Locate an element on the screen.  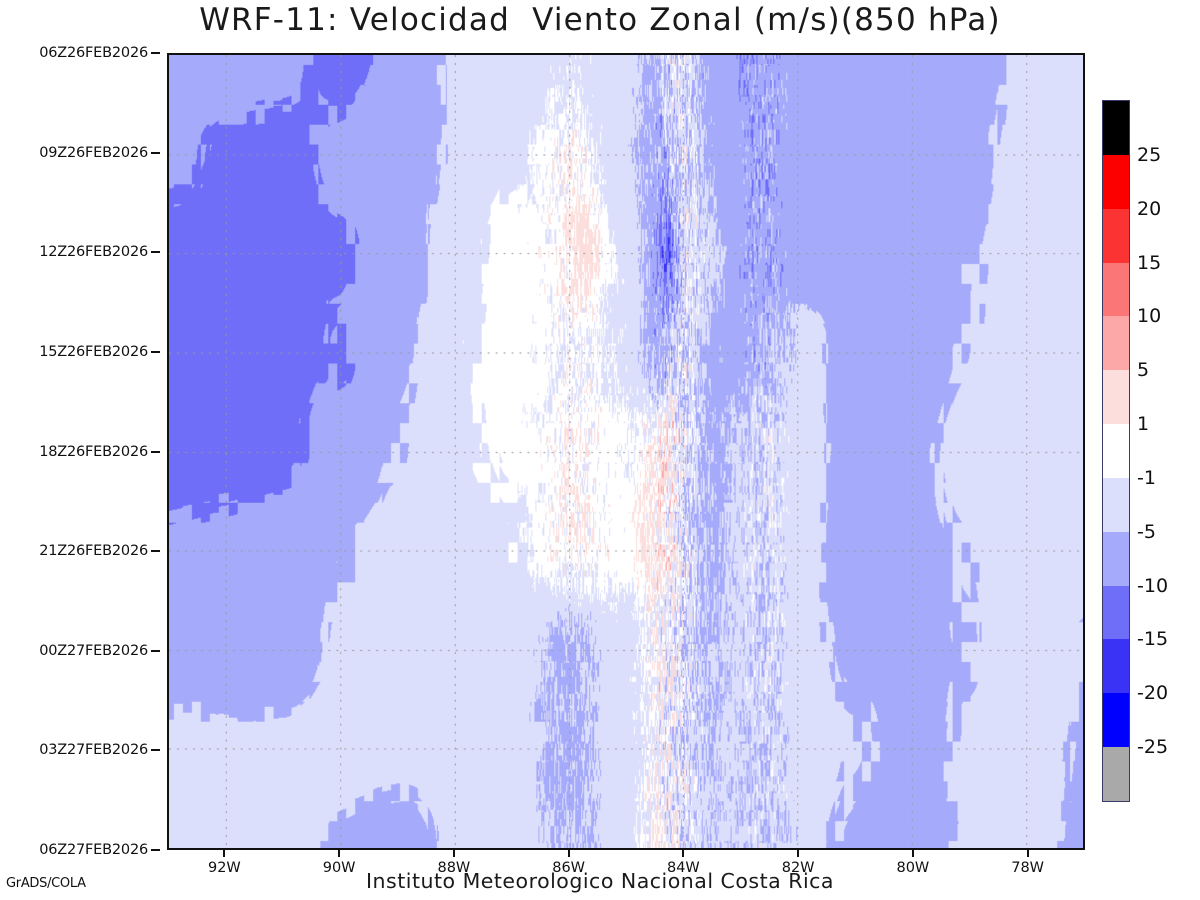
colorbar-label: 25 is located at coordinates (1149, 154).